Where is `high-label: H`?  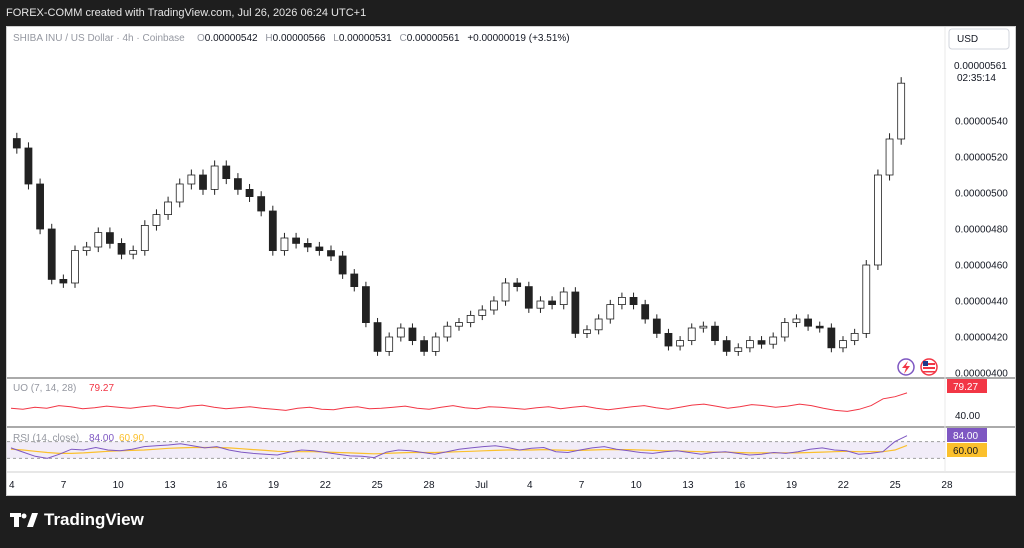
high-label: H is located at coordinates (268, 38).